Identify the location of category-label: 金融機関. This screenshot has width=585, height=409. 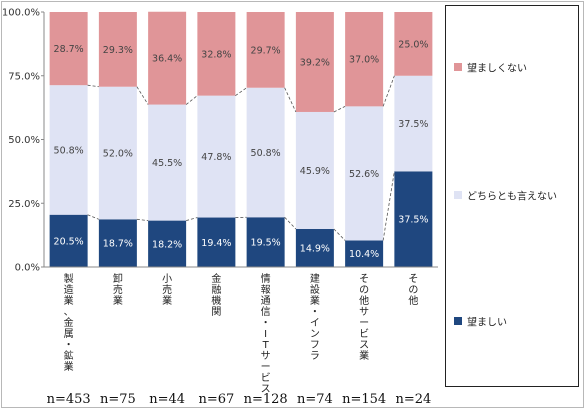
(216, 295).